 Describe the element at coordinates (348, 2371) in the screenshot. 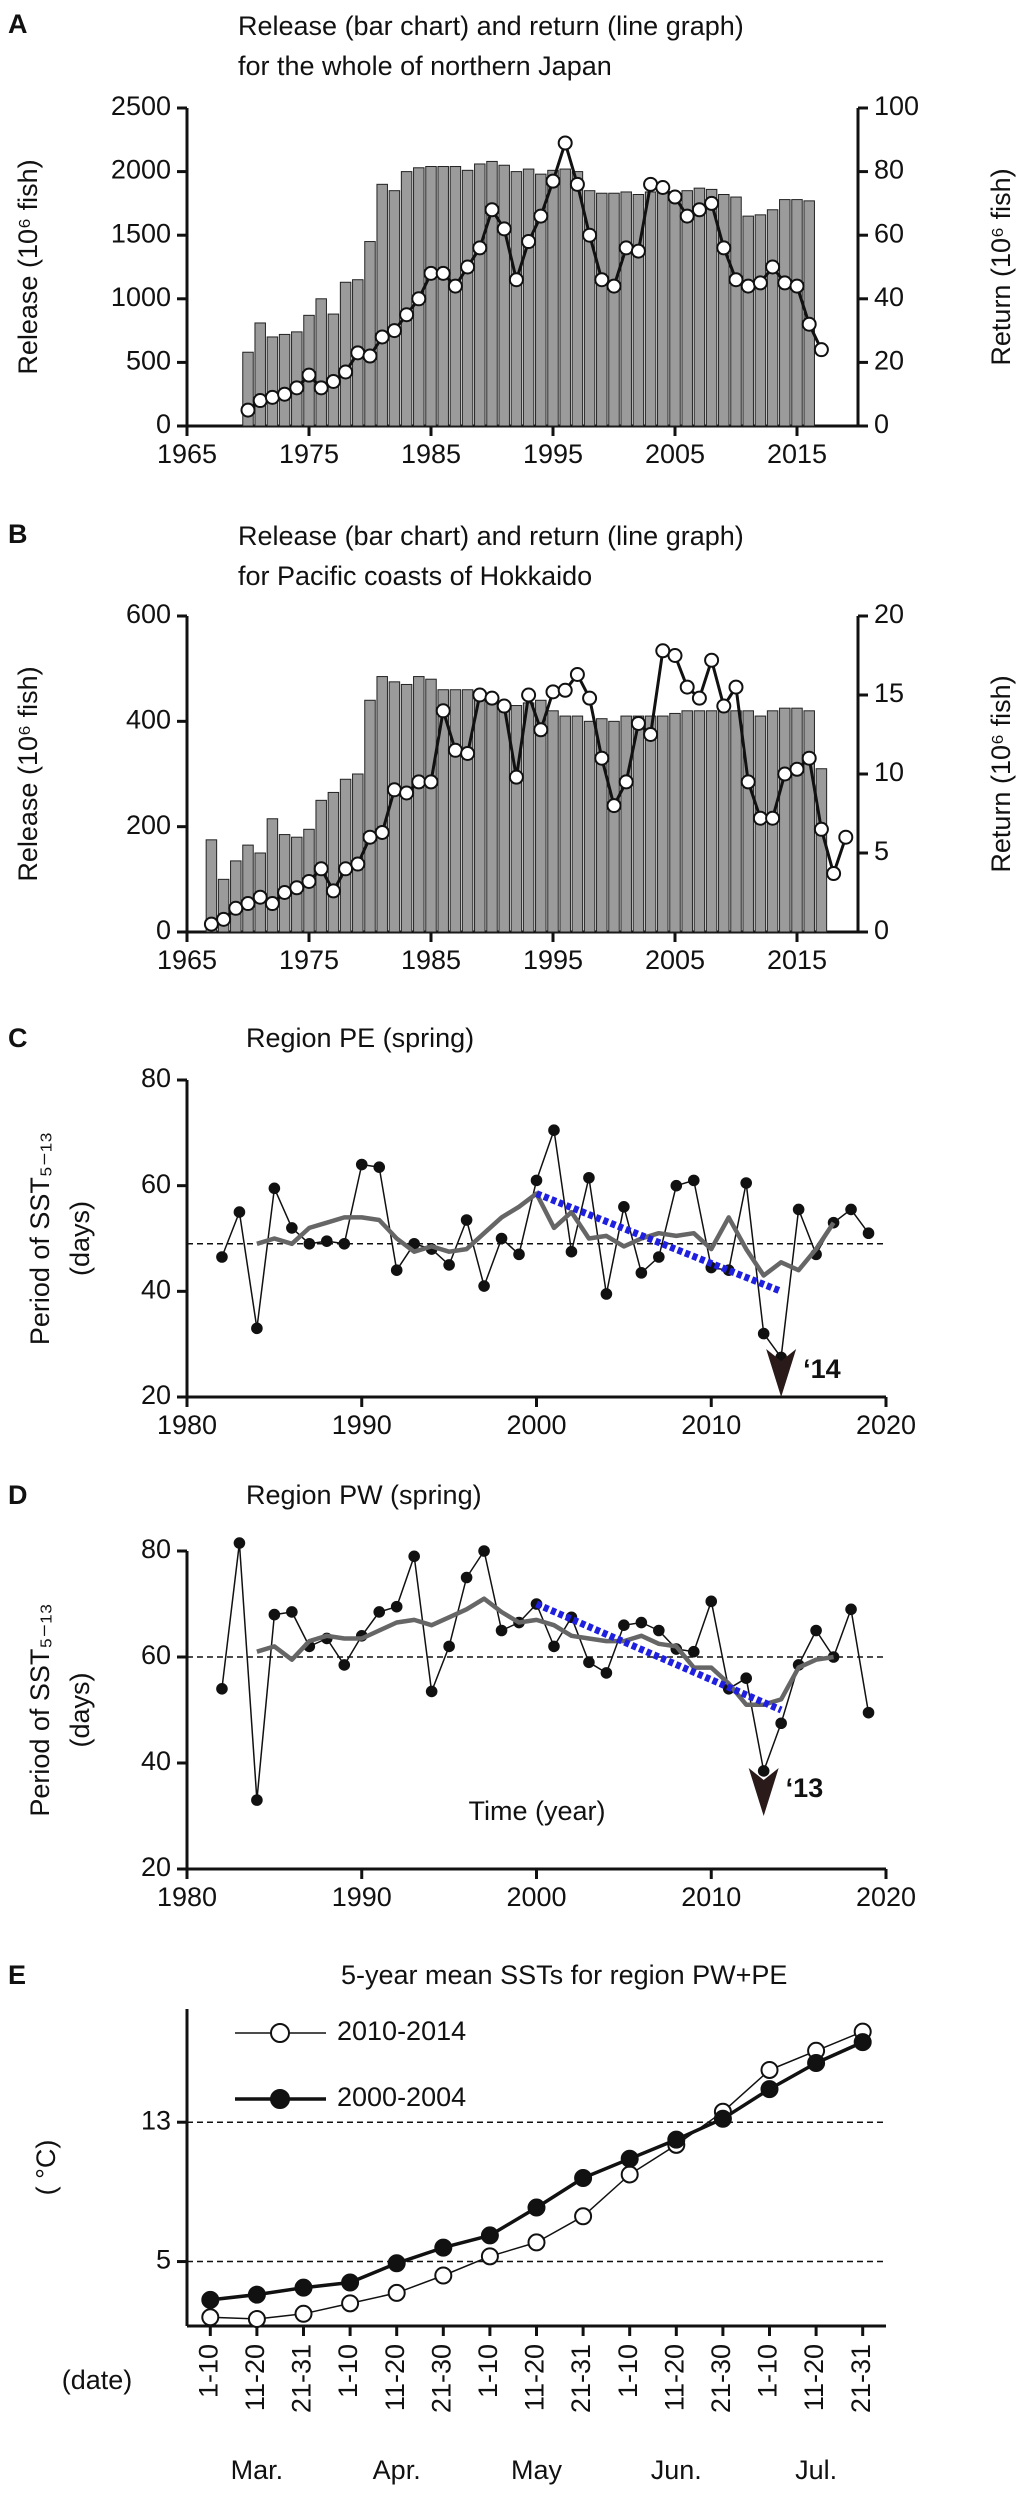

I see `x-tick-label: 1-10` at that location.